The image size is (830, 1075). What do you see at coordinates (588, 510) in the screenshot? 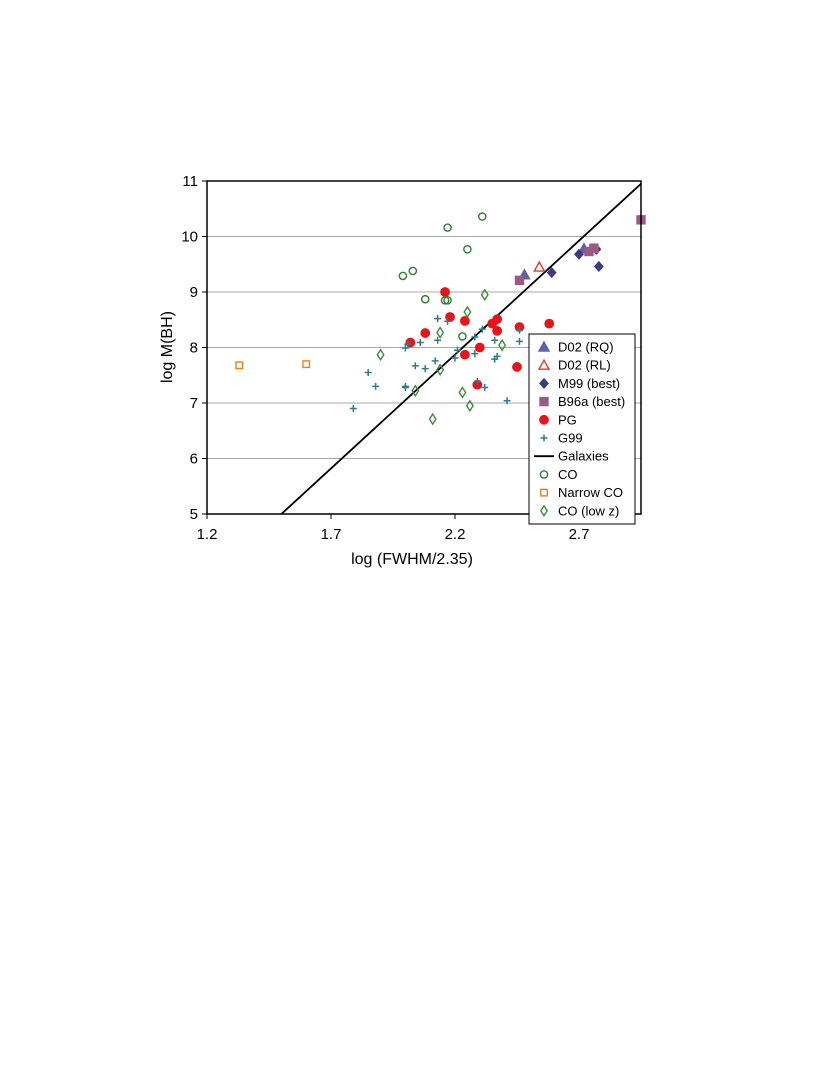
I see `legend-label: CO (low z)` at bounding box center [588, 510].